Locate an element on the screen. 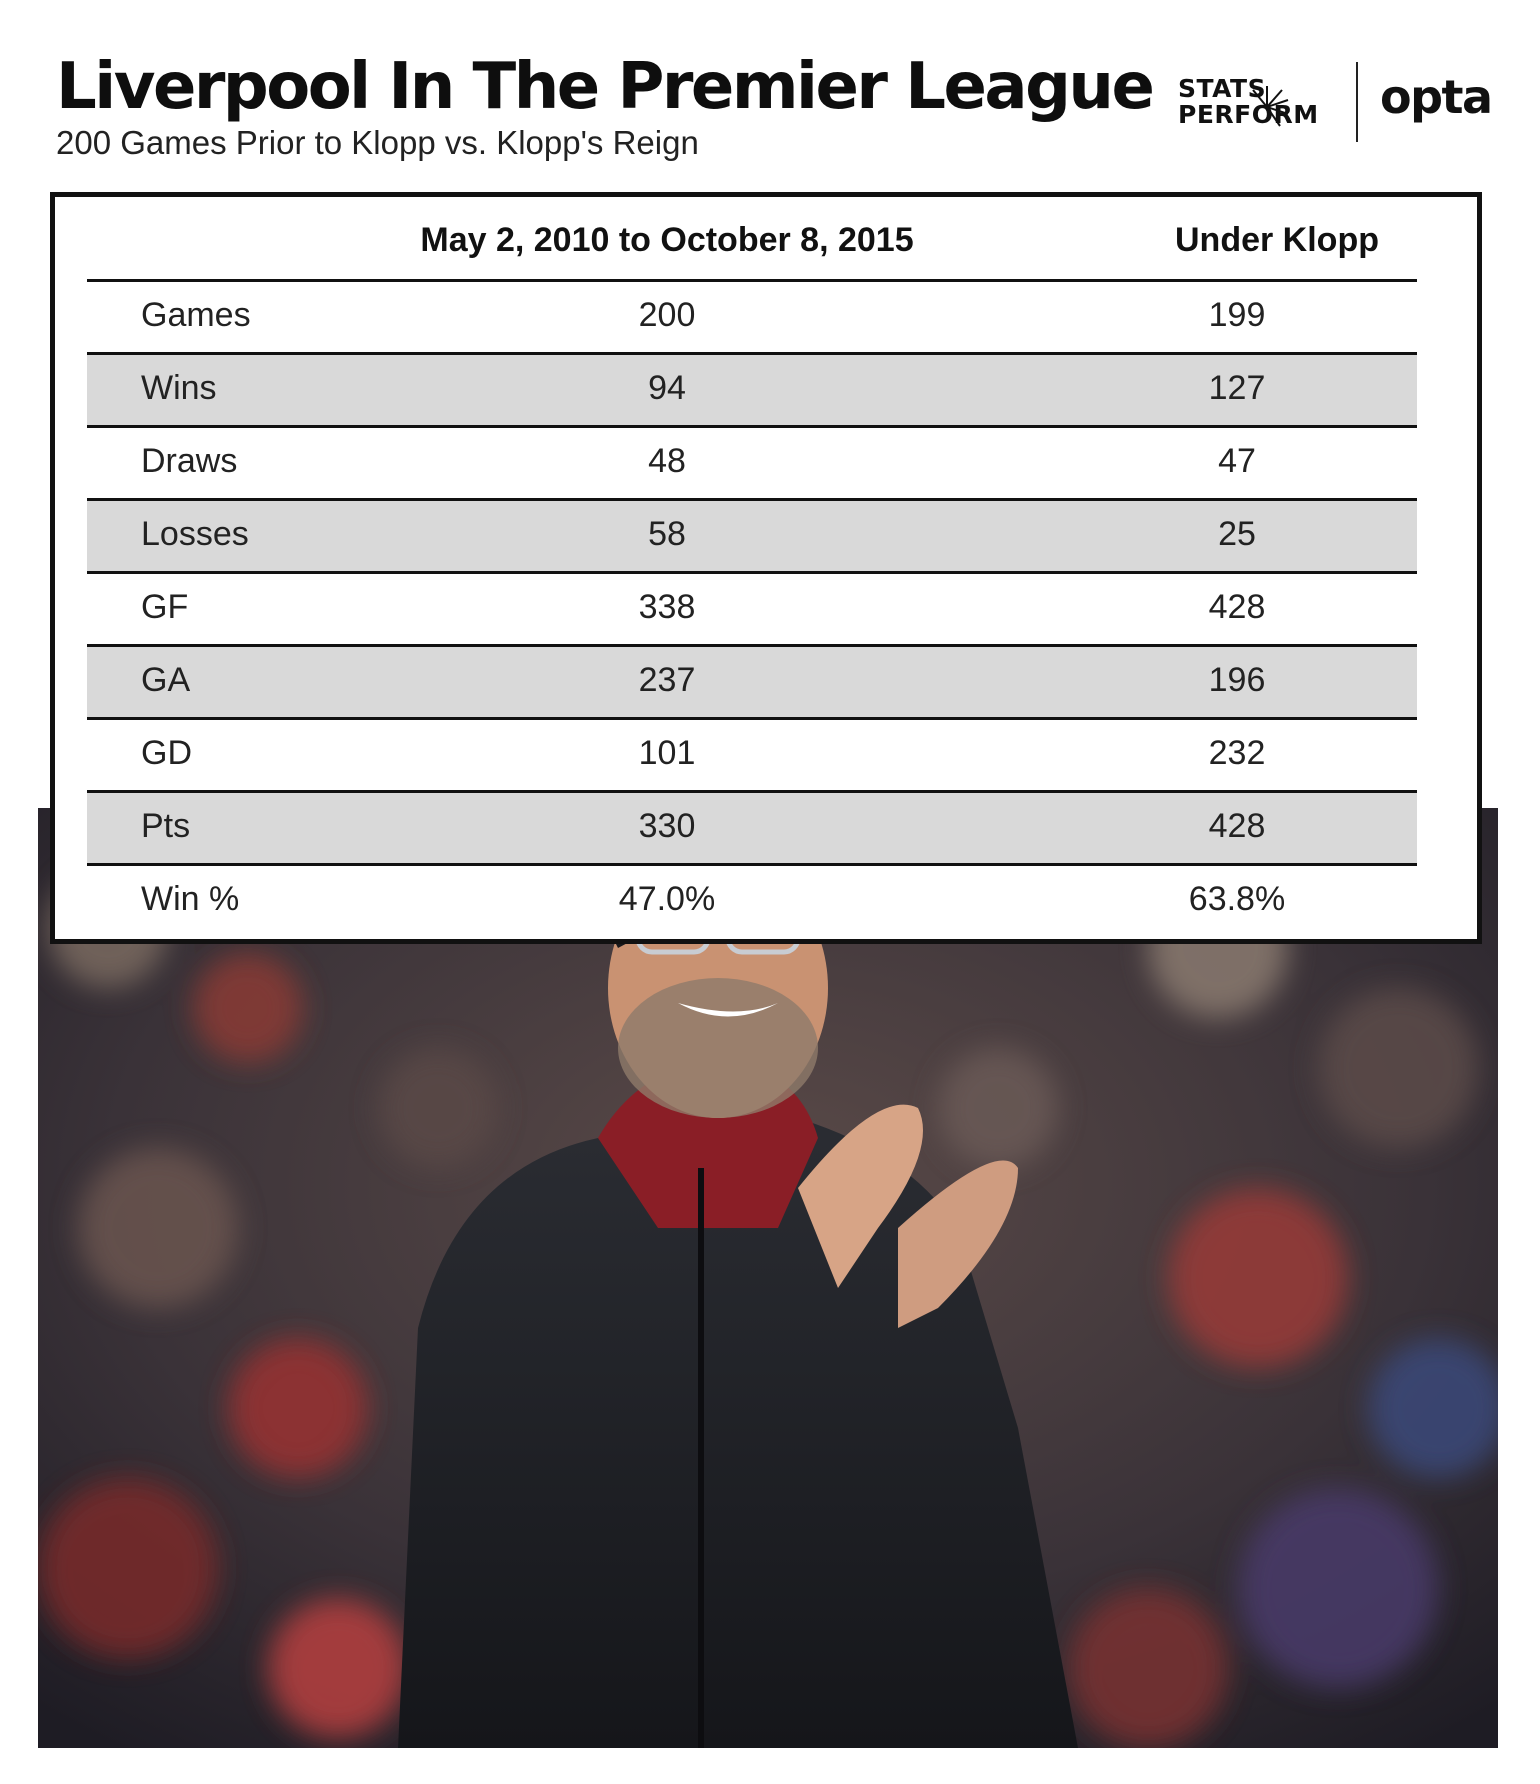  column-header-pre-klopp: May 2, 2010 to October 8, 2015 is located at coordinates (667, 240).